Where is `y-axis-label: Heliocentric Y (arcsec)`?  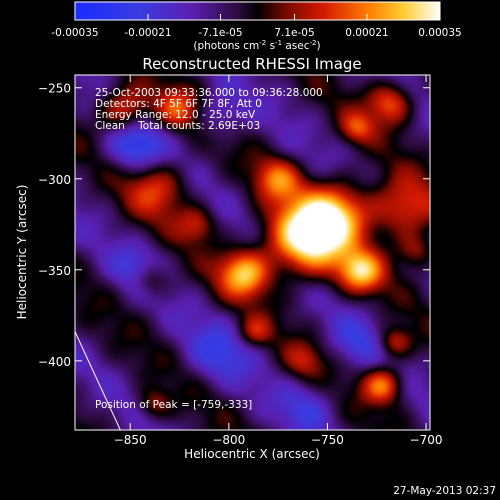 y-axis-label: Heliocentric Y (arcsec) is located at coordinates (22, 252).